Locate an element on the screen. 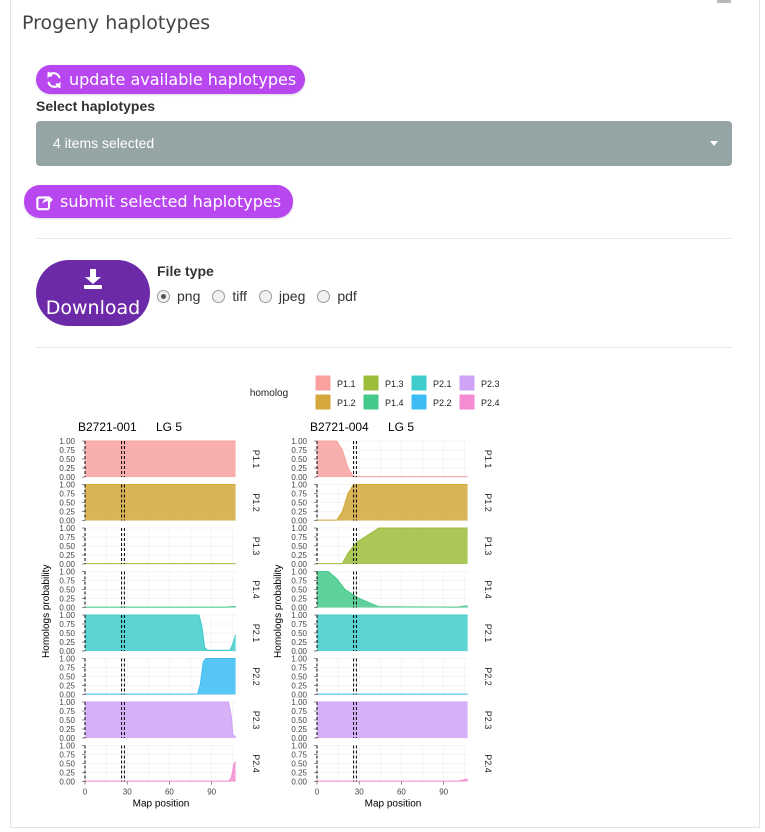 Image resolution: width=765 pixels, height=832 pixels. submit-button-label: submit selected haplotypes is located at coordinates (171, 201).